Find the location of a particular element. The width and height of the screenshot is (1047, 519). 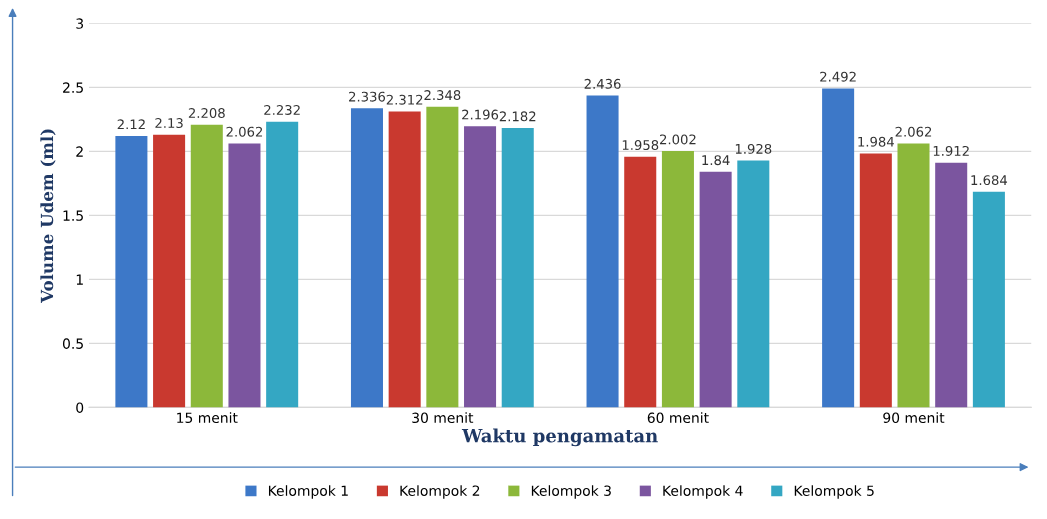

data-label: 2.232 is located at coordinates (282, 109).